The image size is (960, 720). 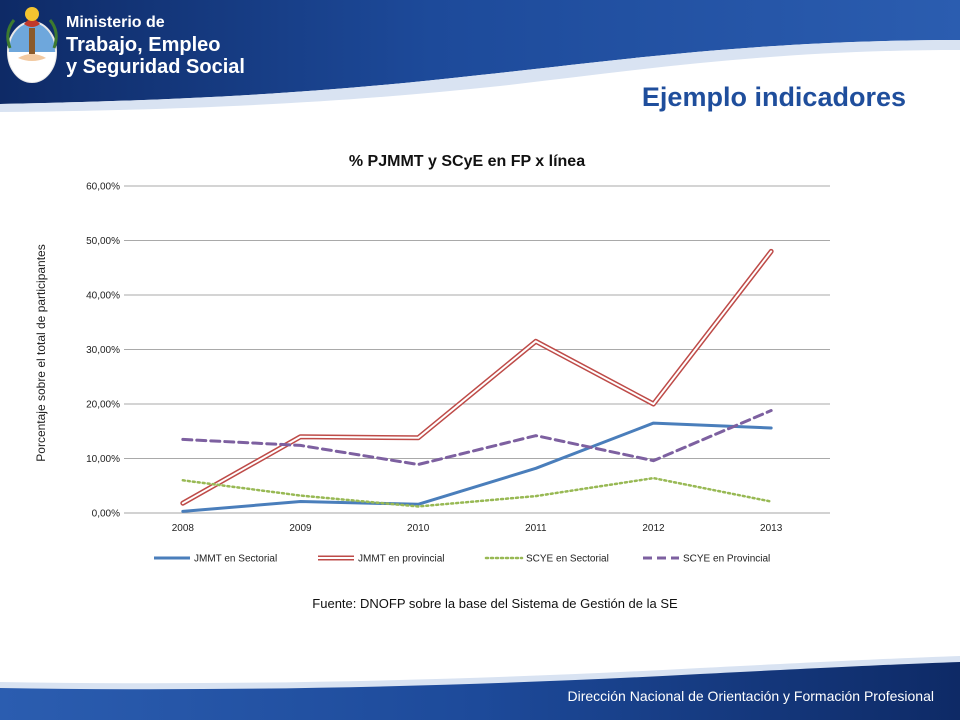 I want to click on x-tick-label: 2012, so click(x=653, y=528).